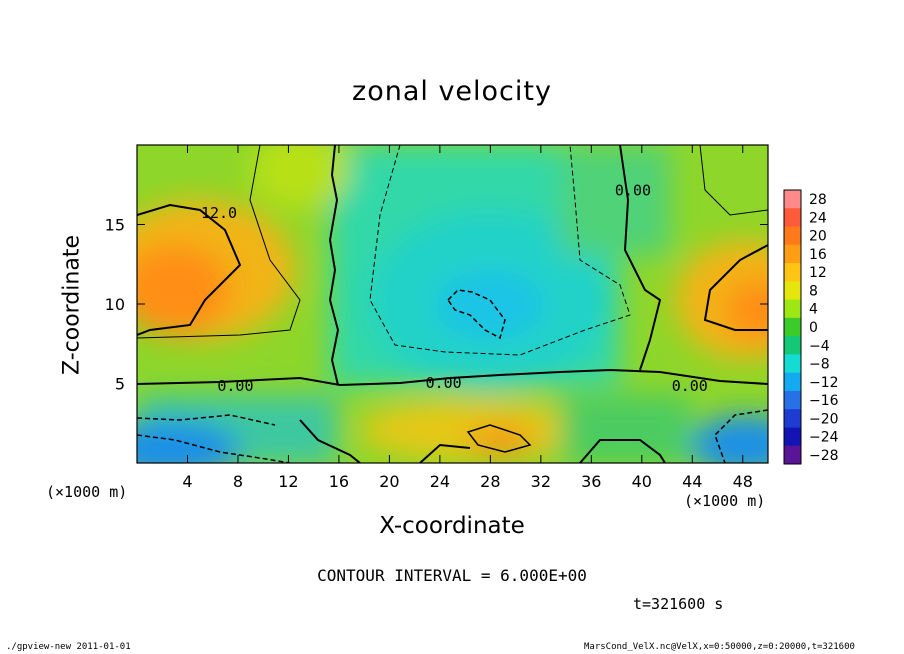 The width and height of the screenshot is (904, 654). Describe the element at coordinates (541, 481) in the screenshot. I see `x-tick-label: 32` at that location.